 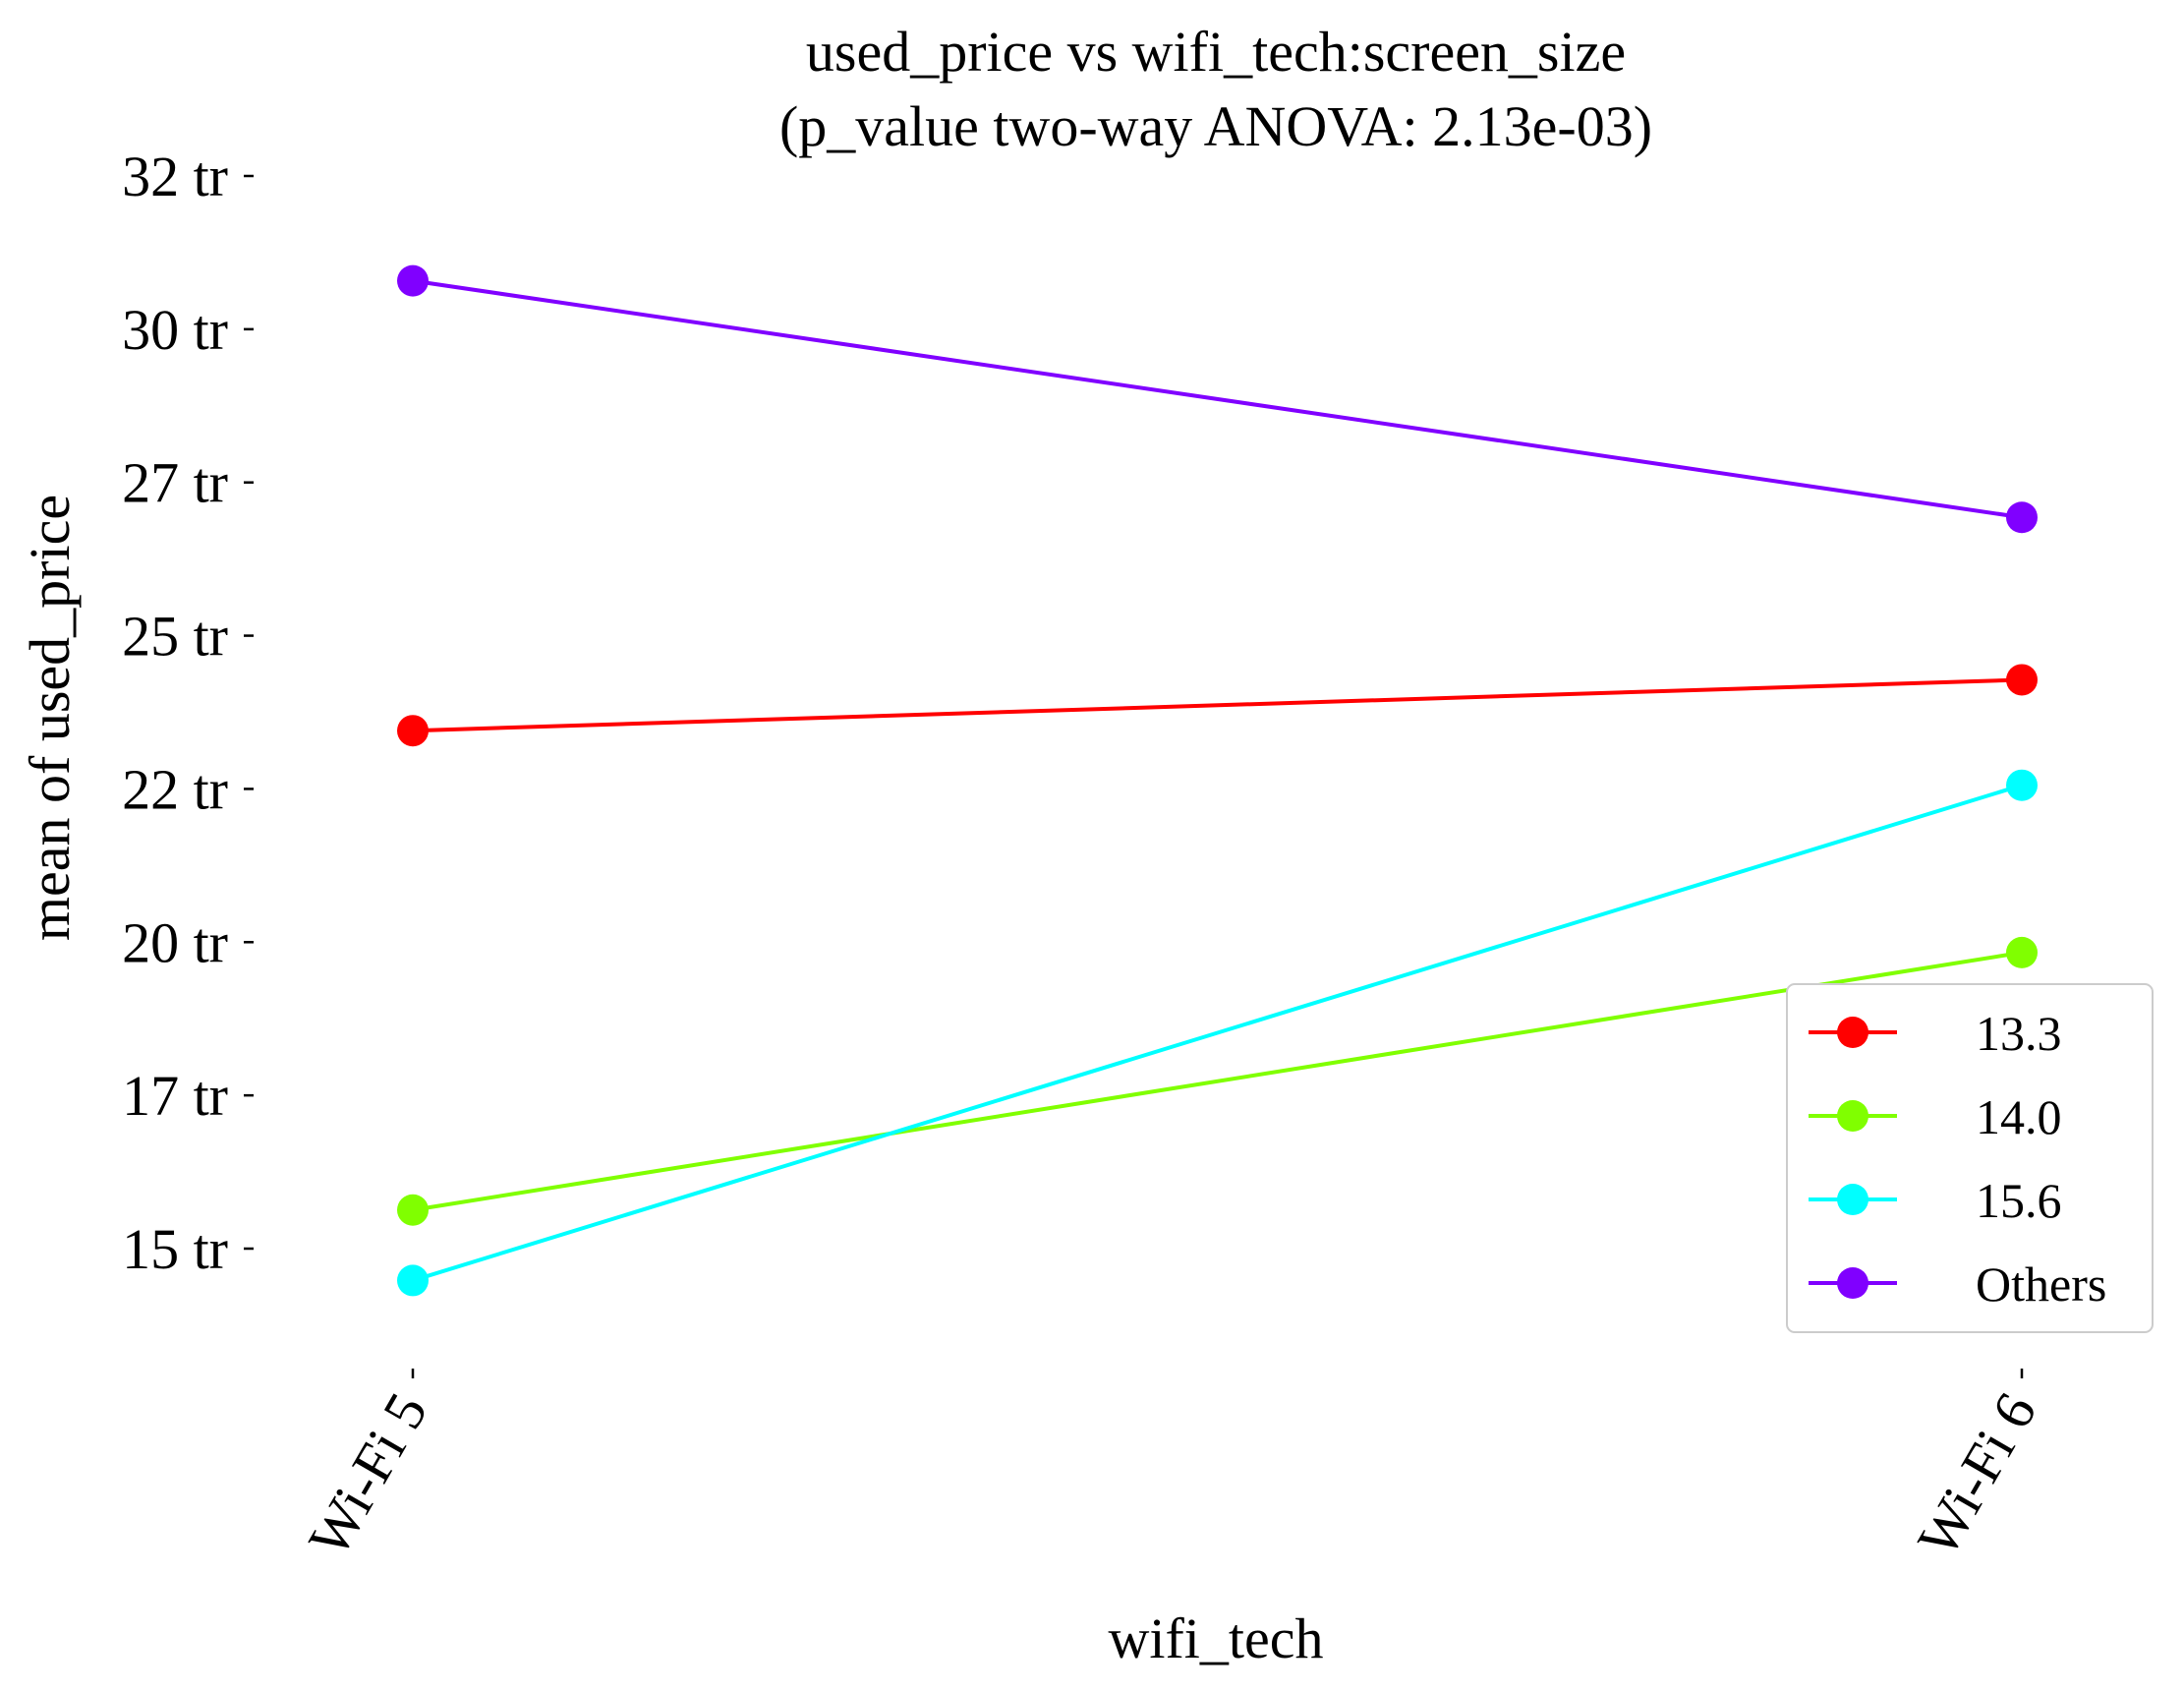 I want to click on y-tick-label: 15 tr, so click(x=175, y=1249).